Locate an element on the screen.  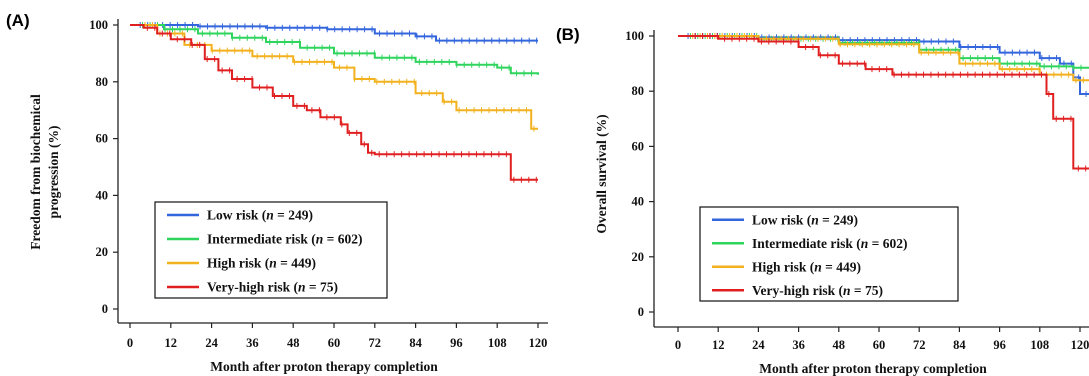
panel-a-x-tick-label: 72 is located at coordinates (375, 343).